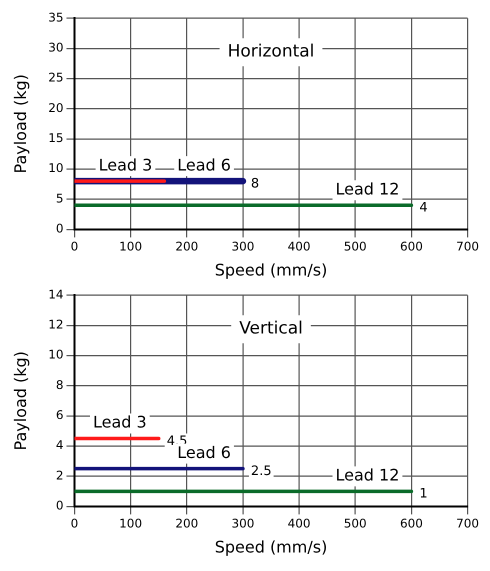 The height and width of the screenshot is (571, 490). What do you see at coordinates (60, 475) in the screenshot?
I see `y-tick-label: 2` at bounding box center [60, 475].